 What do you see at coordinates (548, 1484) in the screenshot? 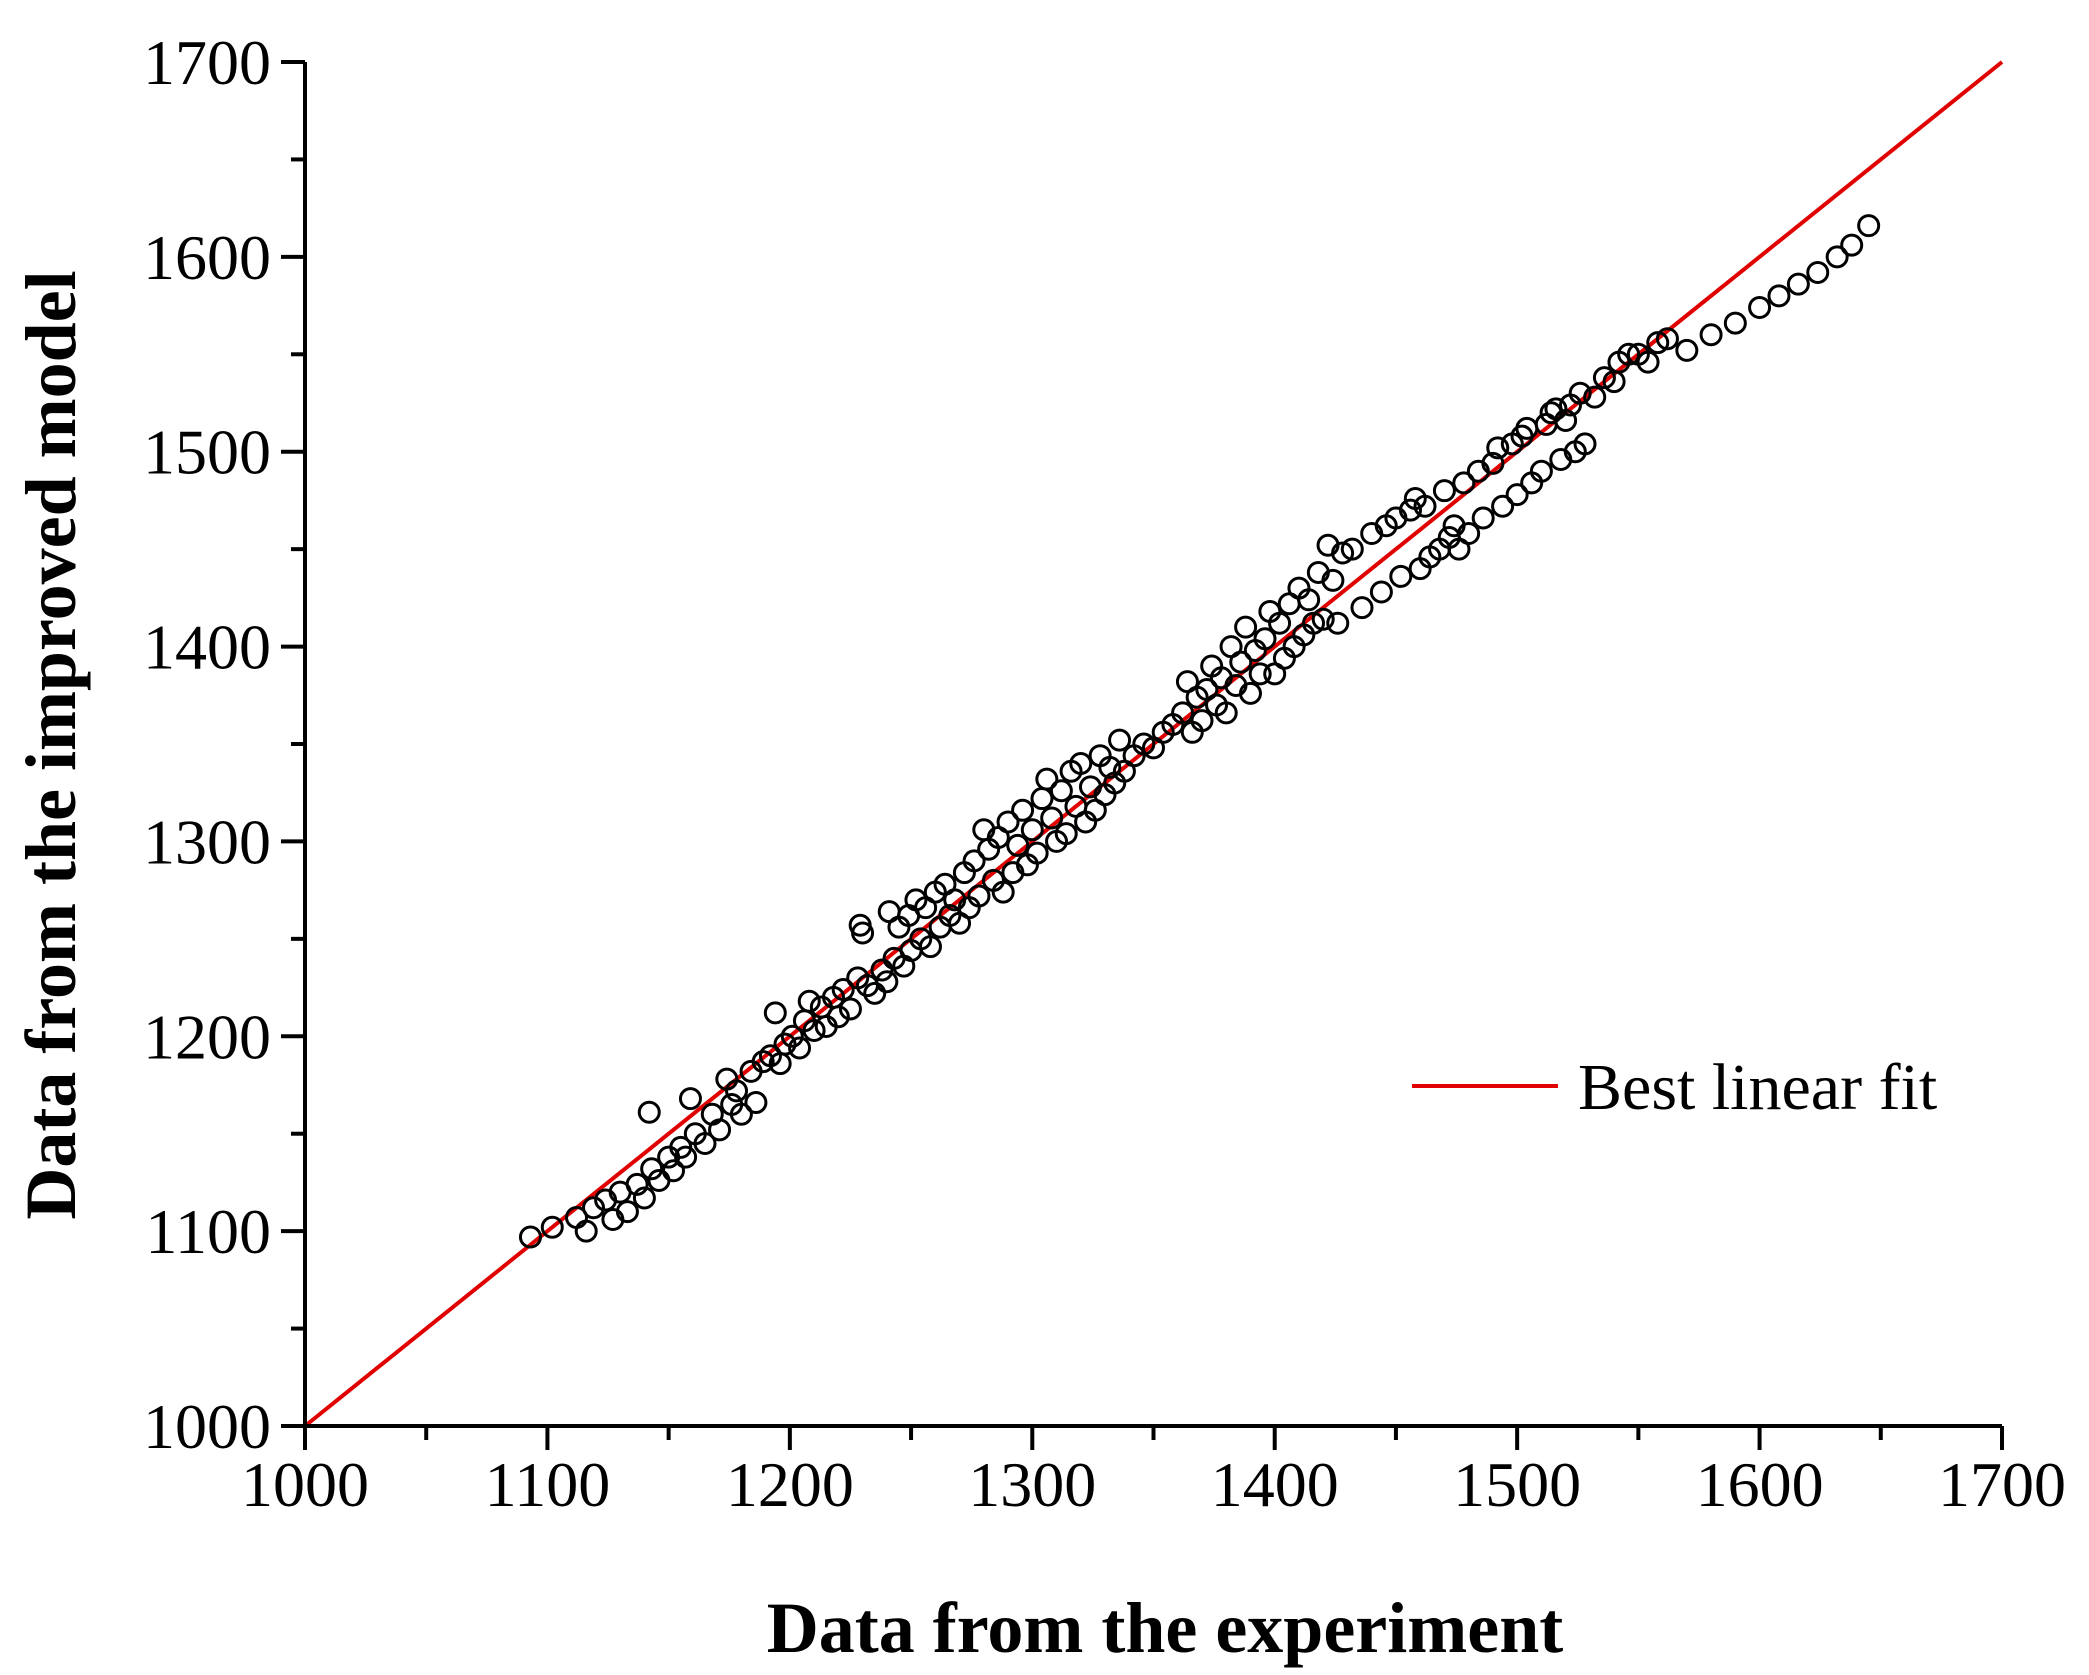
I see `x-tick-label: 1100` at bounding box center [548, 1484].